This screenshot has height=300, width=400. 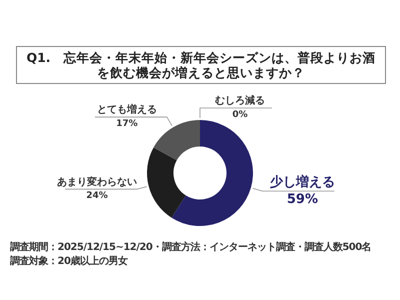 What do you see at coordinates (126, 110) in the screenshot?
I see `slice-label: とても増える` at bounding box center [126, 110].